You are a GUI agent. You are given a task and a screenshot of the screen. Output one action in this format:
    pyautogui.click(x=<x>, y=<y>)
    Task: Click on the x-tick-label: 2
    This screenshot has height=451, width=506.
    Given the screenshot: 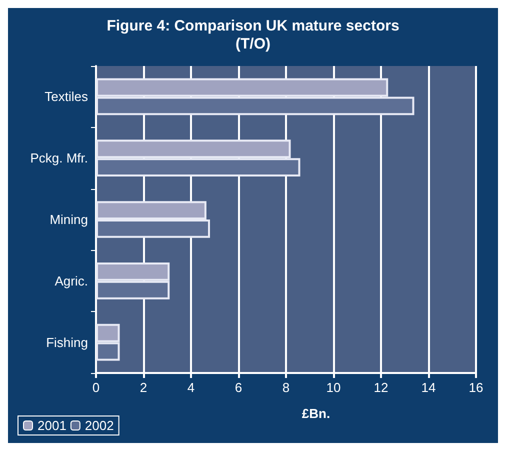 What is the action you would take?
    pyautogui.click(x=144, y=387)
    